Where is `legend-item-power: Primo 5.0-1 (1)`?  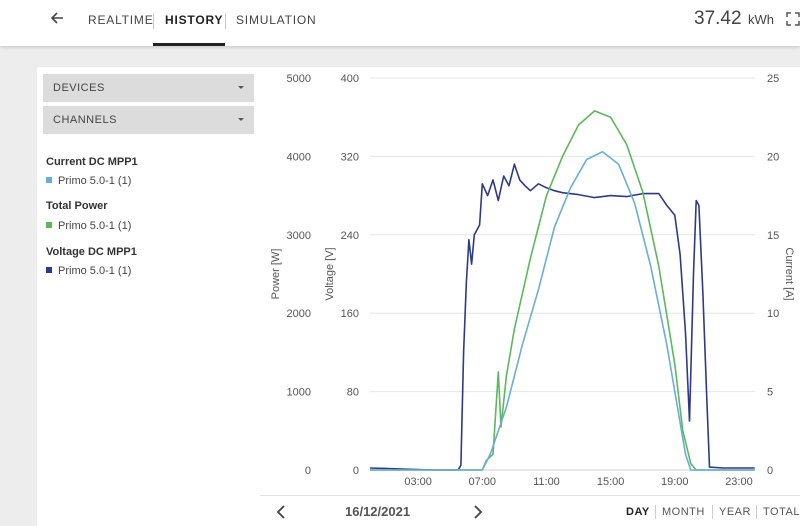
legend-item-power: Primo 5.0-1 (1) is located at coordinates (88, 226).